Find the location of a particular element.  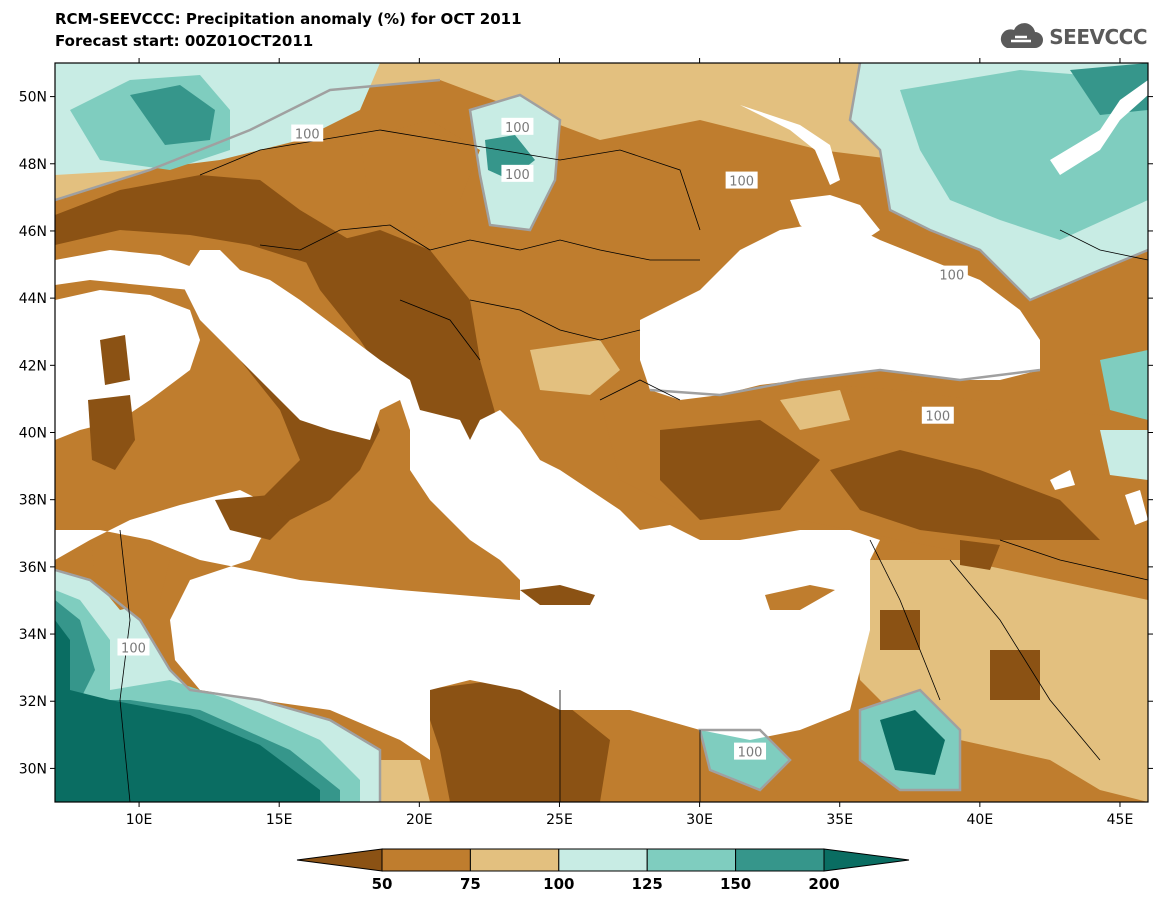

lon-tick-label: 30E is located at coordinates (699, 820).